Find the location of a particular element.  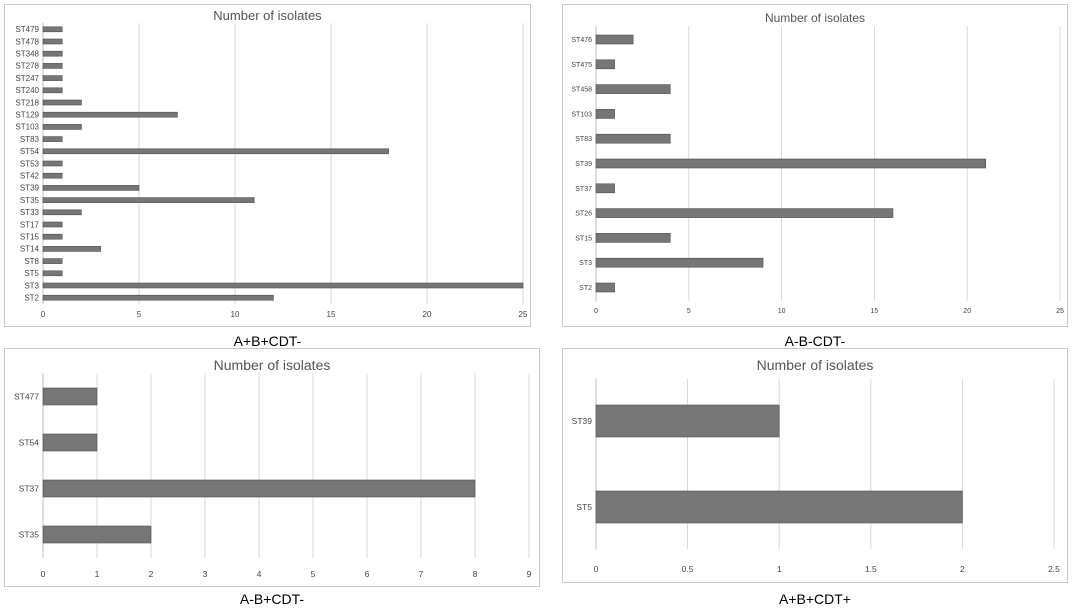

category-label: ST2 is located at coordinates (585, 288).